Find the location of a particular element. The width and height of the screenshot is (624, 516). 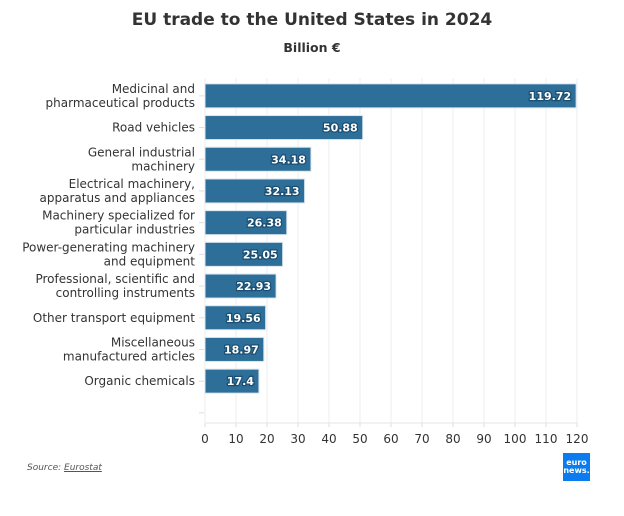

x-tick-label: 20 is located at coordinates (266, 439).